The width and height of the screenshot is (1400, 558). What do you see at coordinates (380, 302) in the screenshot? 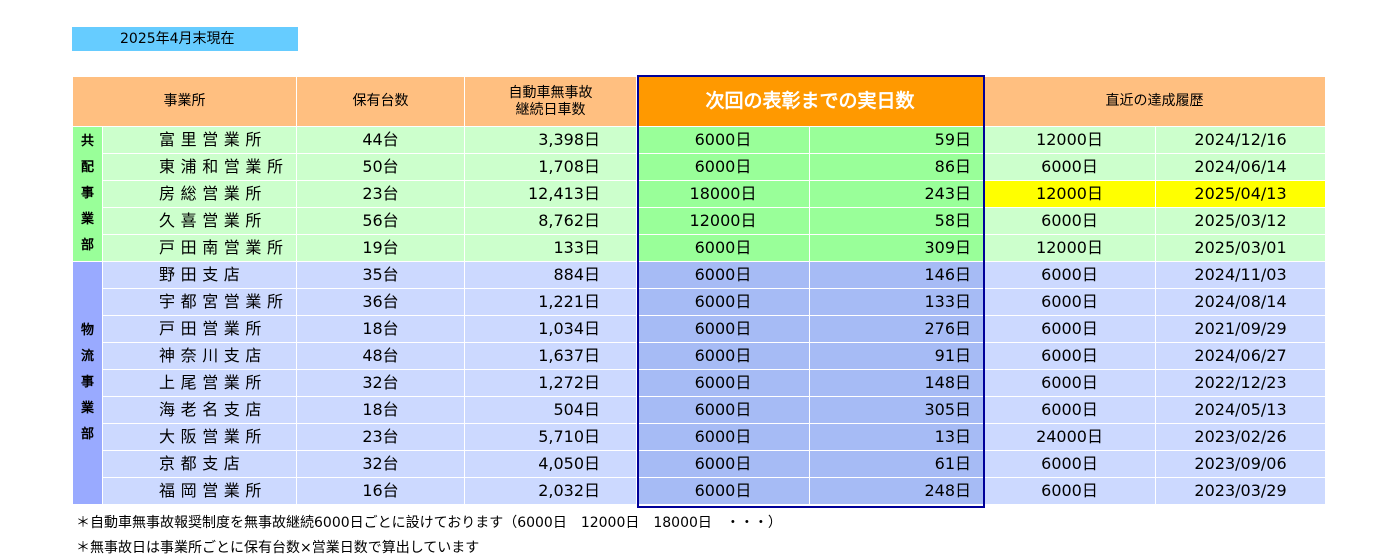
I see `vehicle-count: 36台` at bounding box center [380, 302].